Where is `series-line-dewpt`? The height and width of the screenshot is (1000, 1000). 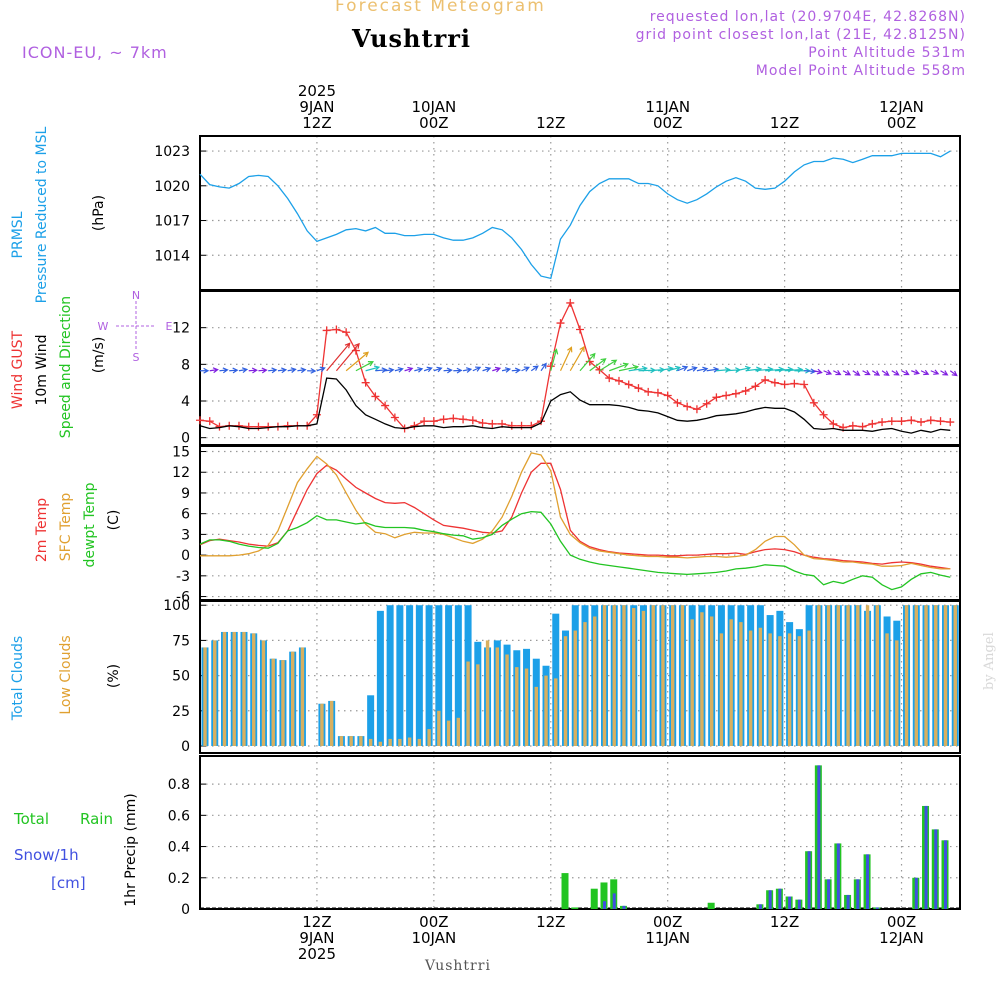 series-line-dewpt is located at coordinates (575, 550).